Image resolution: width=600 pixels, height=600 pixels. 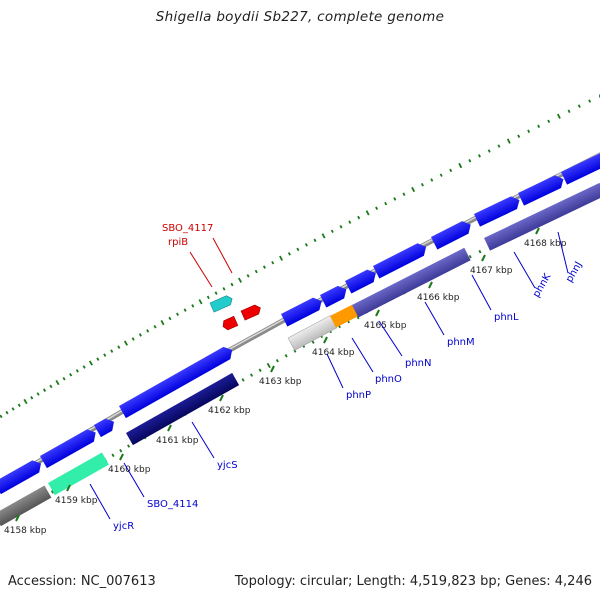 What do you see at coordinates (82, 581) in the screenshot?
I see `accession-text: Accession: NC_007613` at bounding box center [82, 581].